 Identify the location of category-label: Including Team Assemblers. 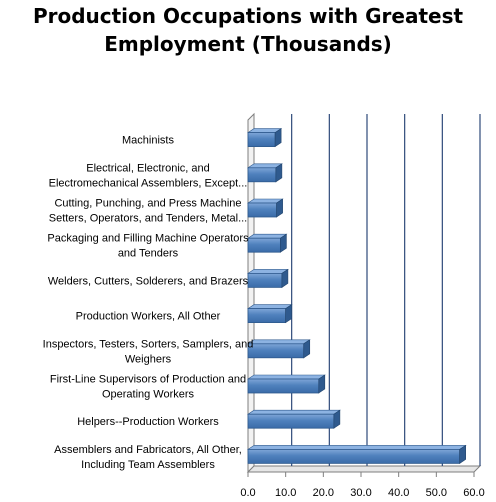
(148, 465).